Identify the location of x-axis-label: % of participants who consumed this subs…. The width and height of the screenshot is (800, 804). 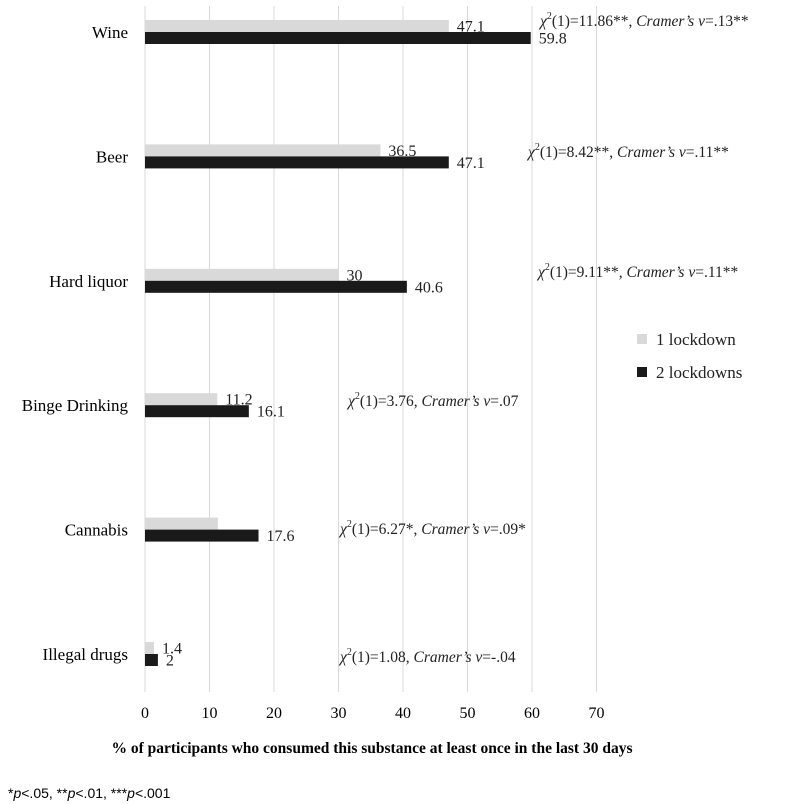
(371, 748).